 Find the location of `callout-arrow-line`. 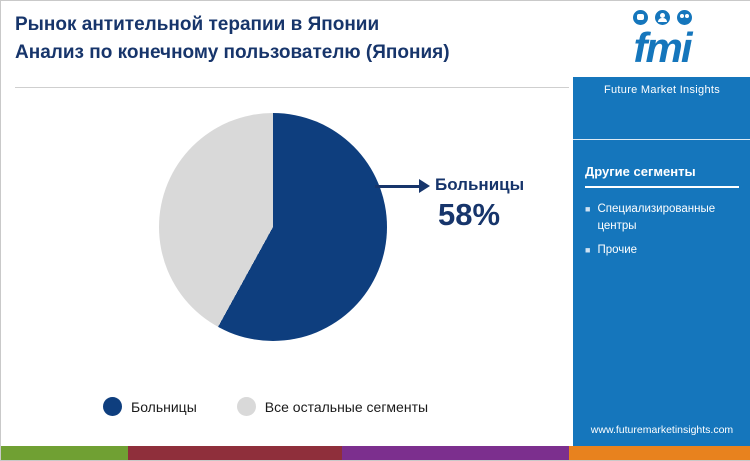

callout-arrow-line is located at coordinates (398, 186).